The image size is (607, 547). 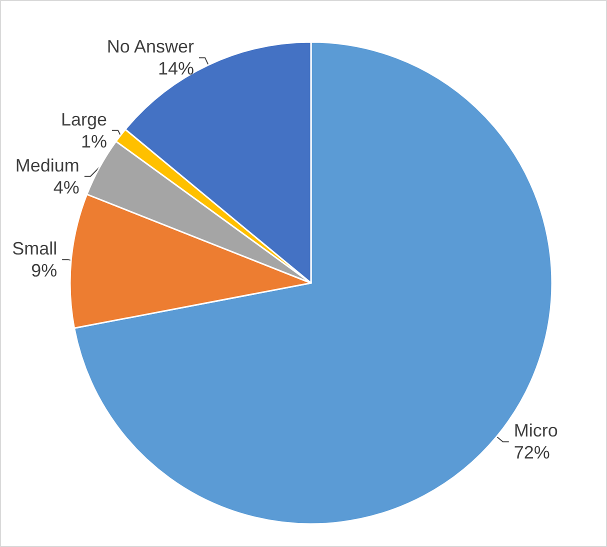 I want to click on data-label: 72%, so click(x=532, y=452).